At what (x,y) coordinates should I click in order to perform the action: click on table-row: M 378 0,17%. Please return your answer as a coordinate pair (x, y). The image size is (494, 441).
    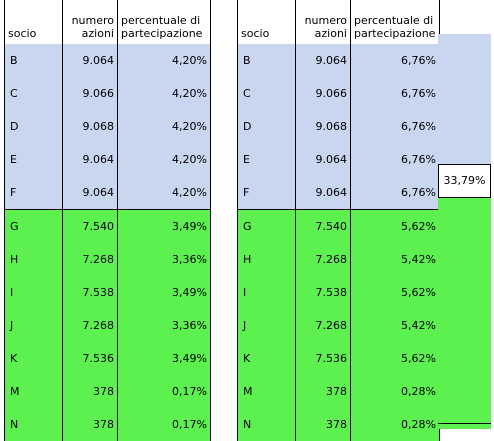
    Looking at the image, I should click on (107, 391).